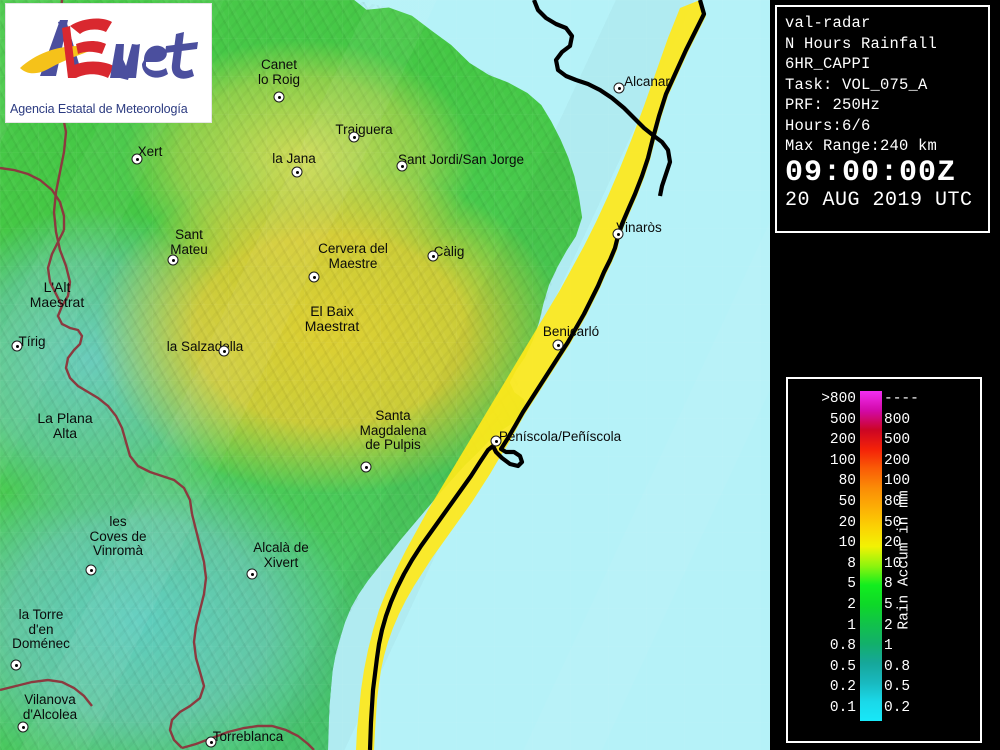 This screenshot has height=750, width=1000. What do you see at coordinates (871, 172) in the screenshot?
I see `info-time: 09:00:00Z` at bounding box center [871, 172].